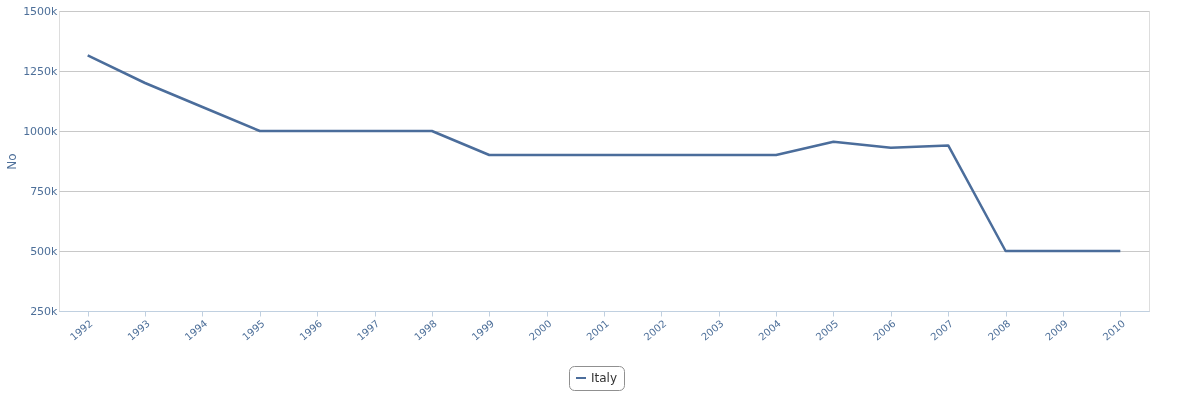  What do you see at coordinates (41, 71) in the screenshot?
I see `y-tick-label: 1250k` at bounding box center [41, 71].